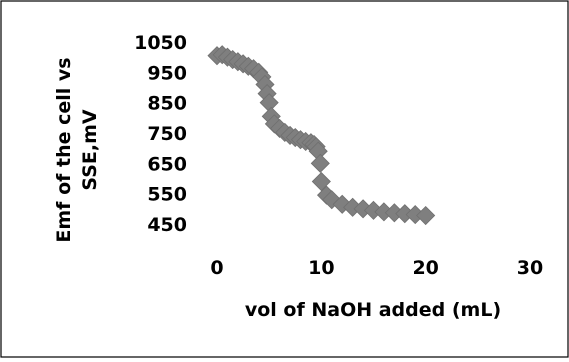 This screenshot has height=362, width=569. What do you see at coordinates (425, 268) in the screenshot?
I see `x-tick-label: 20` at bounding box center [425, 268].